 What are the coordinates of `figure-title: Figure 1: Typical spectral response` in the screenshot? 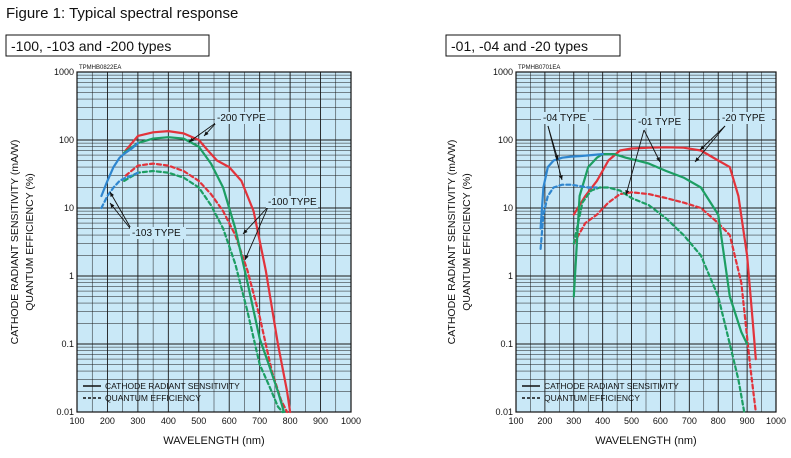 It's located at (122, 13).